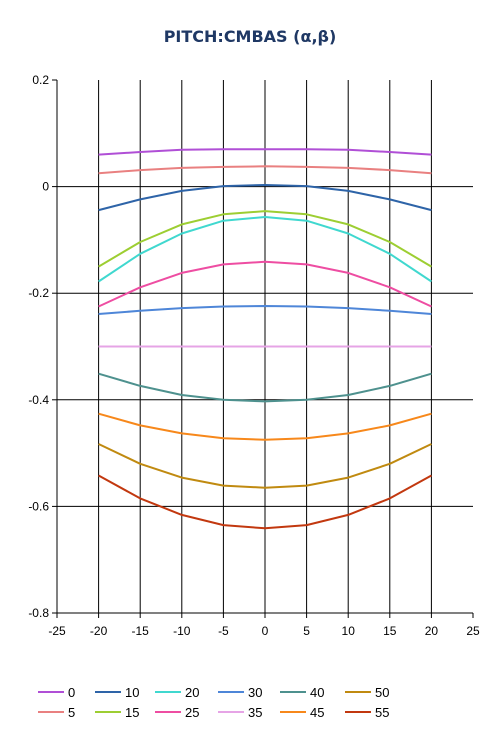 This screenshot has width=500, height=750. I want to click on x-tick-label: -10, so click(182, 631).